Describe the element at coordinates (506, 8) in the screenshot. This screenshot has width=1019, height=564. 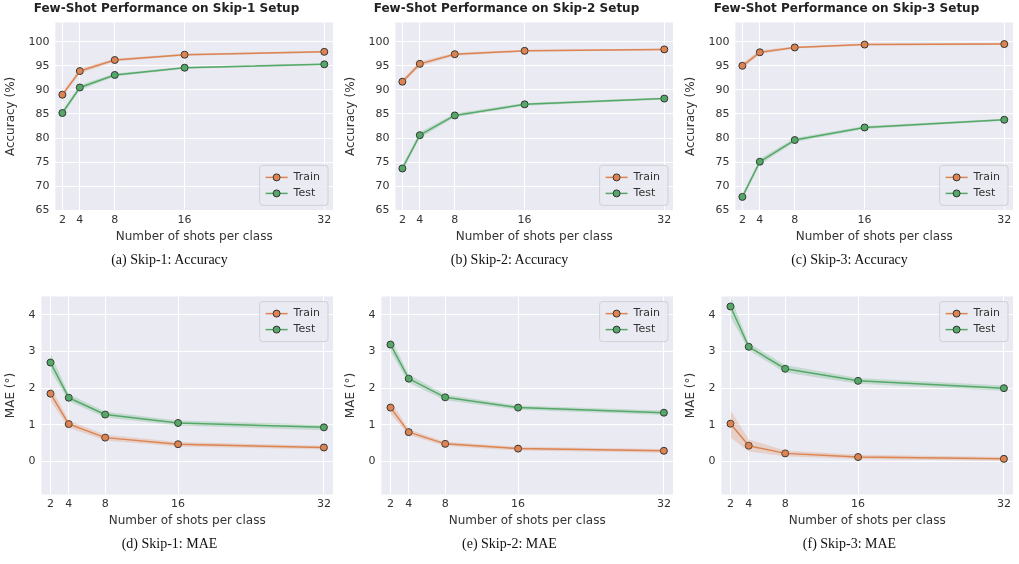
I see `chart-title: Few-Shot Performance on Skip-2 Setup` at that location.